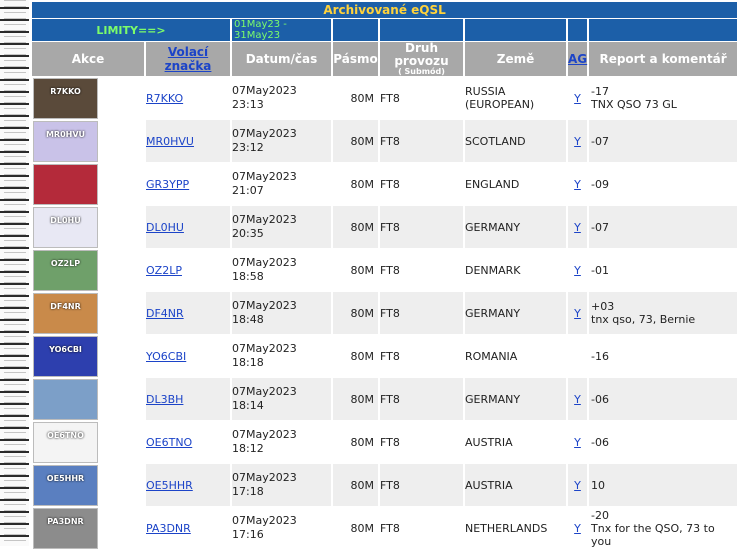 The height and width of the screenshot is (550, 737). Describe the element at coordinates (188, 399) in the screenshot. I see `call-cell: DL3BH` at that location.